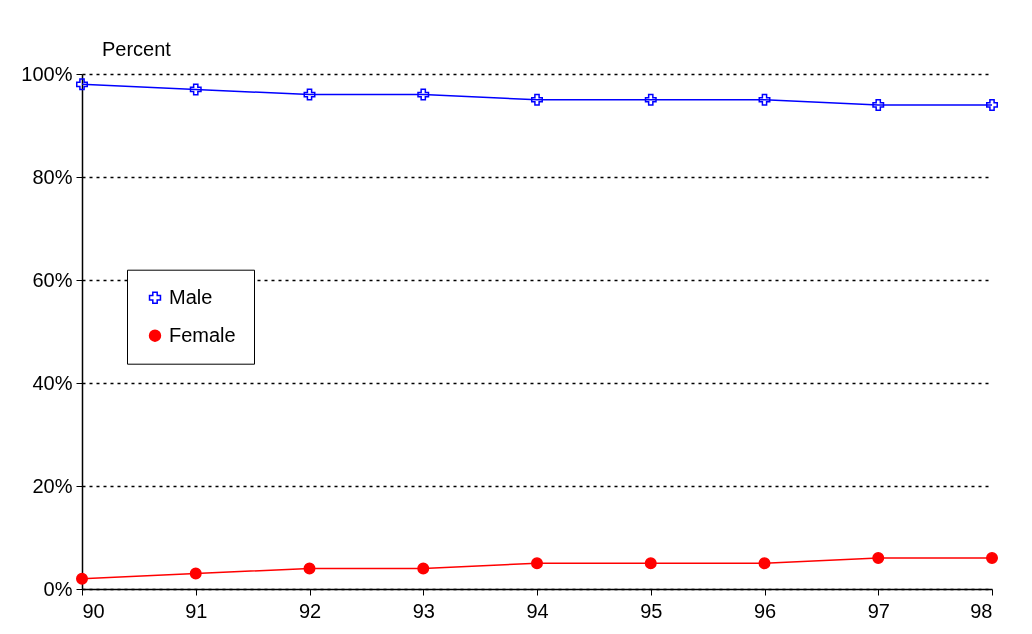  What do you see at coordinates (52, 176) in the screenshot?
I see `y-tick-label: 80%` at bounding box center [52, 176].